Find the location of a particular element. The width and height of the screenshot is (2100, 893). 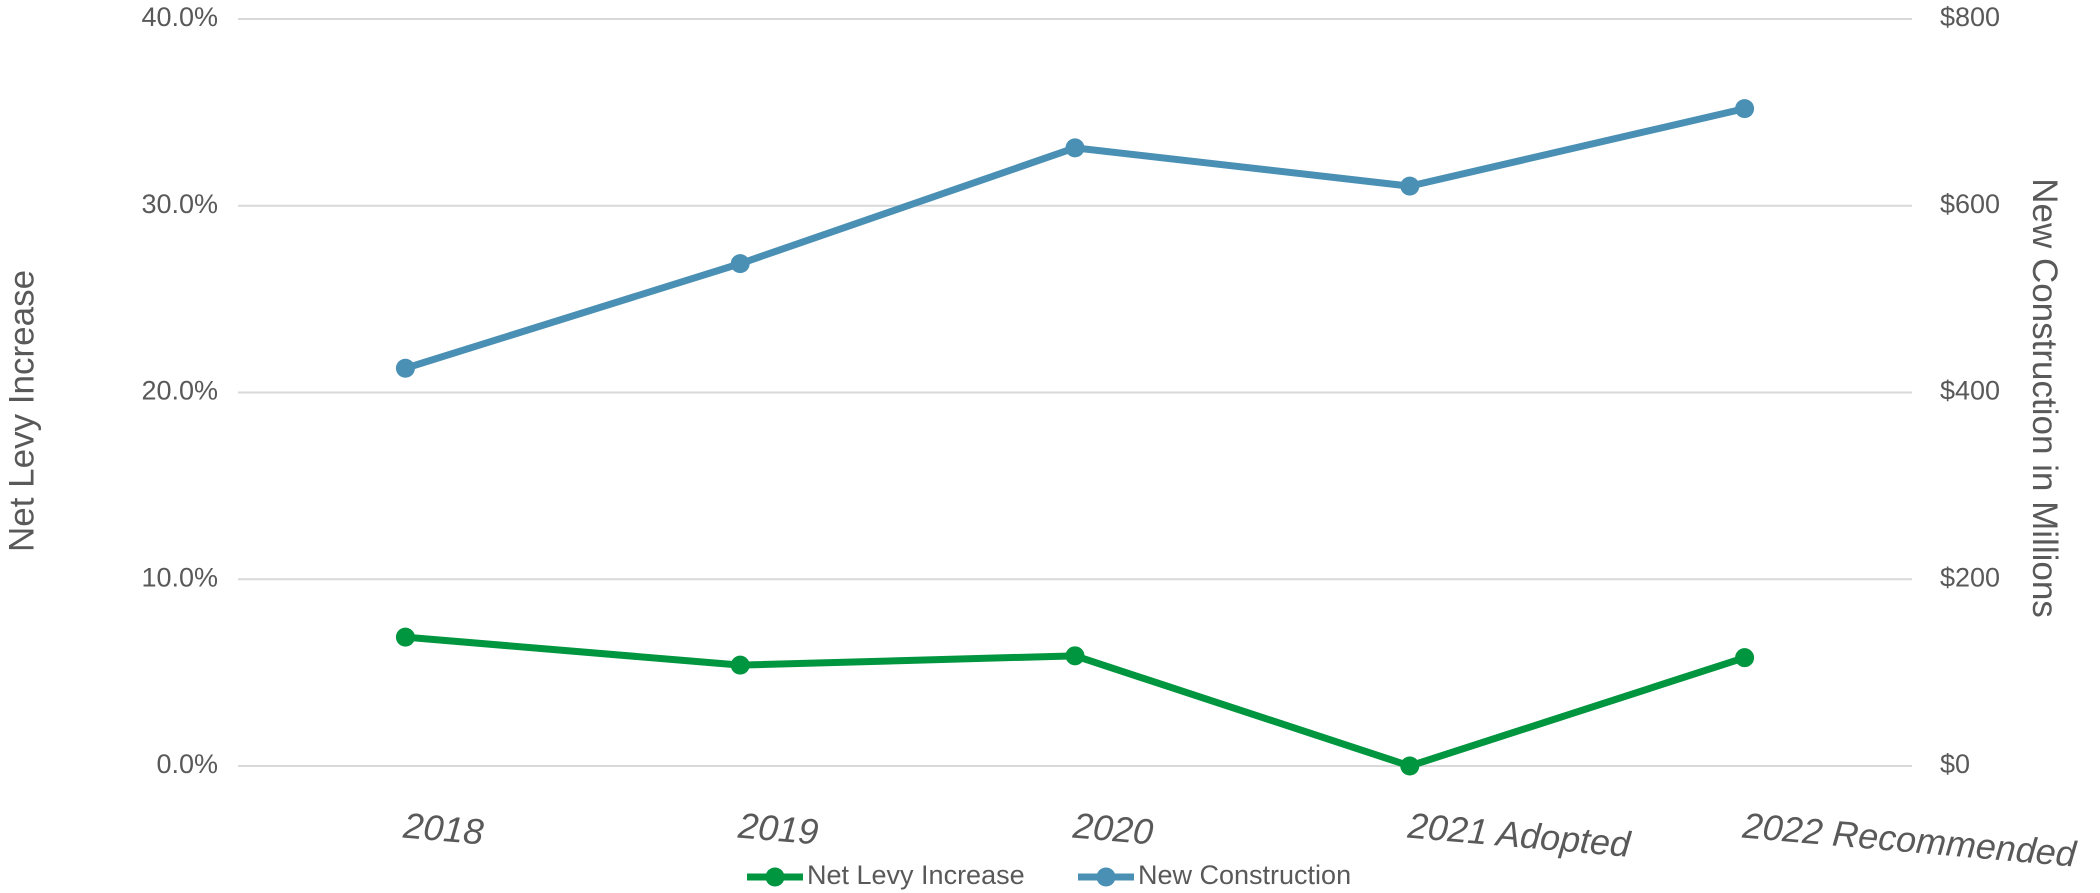

legend-label: New Construction is located at coordinates (1244, 875).